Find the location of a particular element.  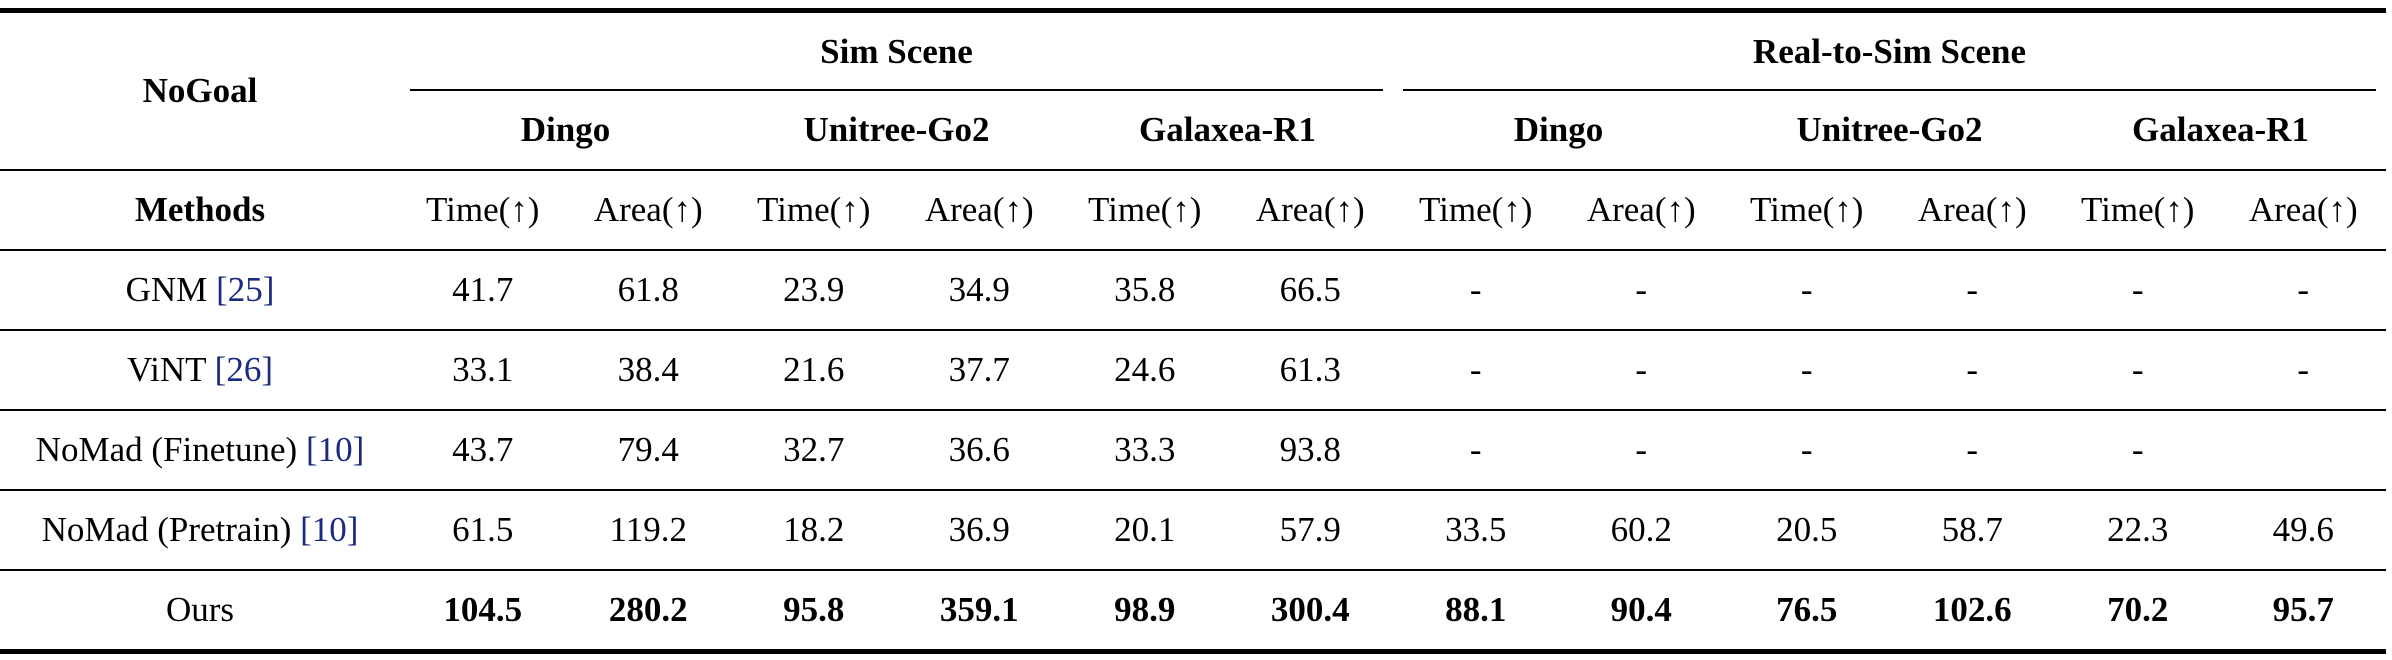

value-cell: 359.1 is located at coordinates (979, 612).